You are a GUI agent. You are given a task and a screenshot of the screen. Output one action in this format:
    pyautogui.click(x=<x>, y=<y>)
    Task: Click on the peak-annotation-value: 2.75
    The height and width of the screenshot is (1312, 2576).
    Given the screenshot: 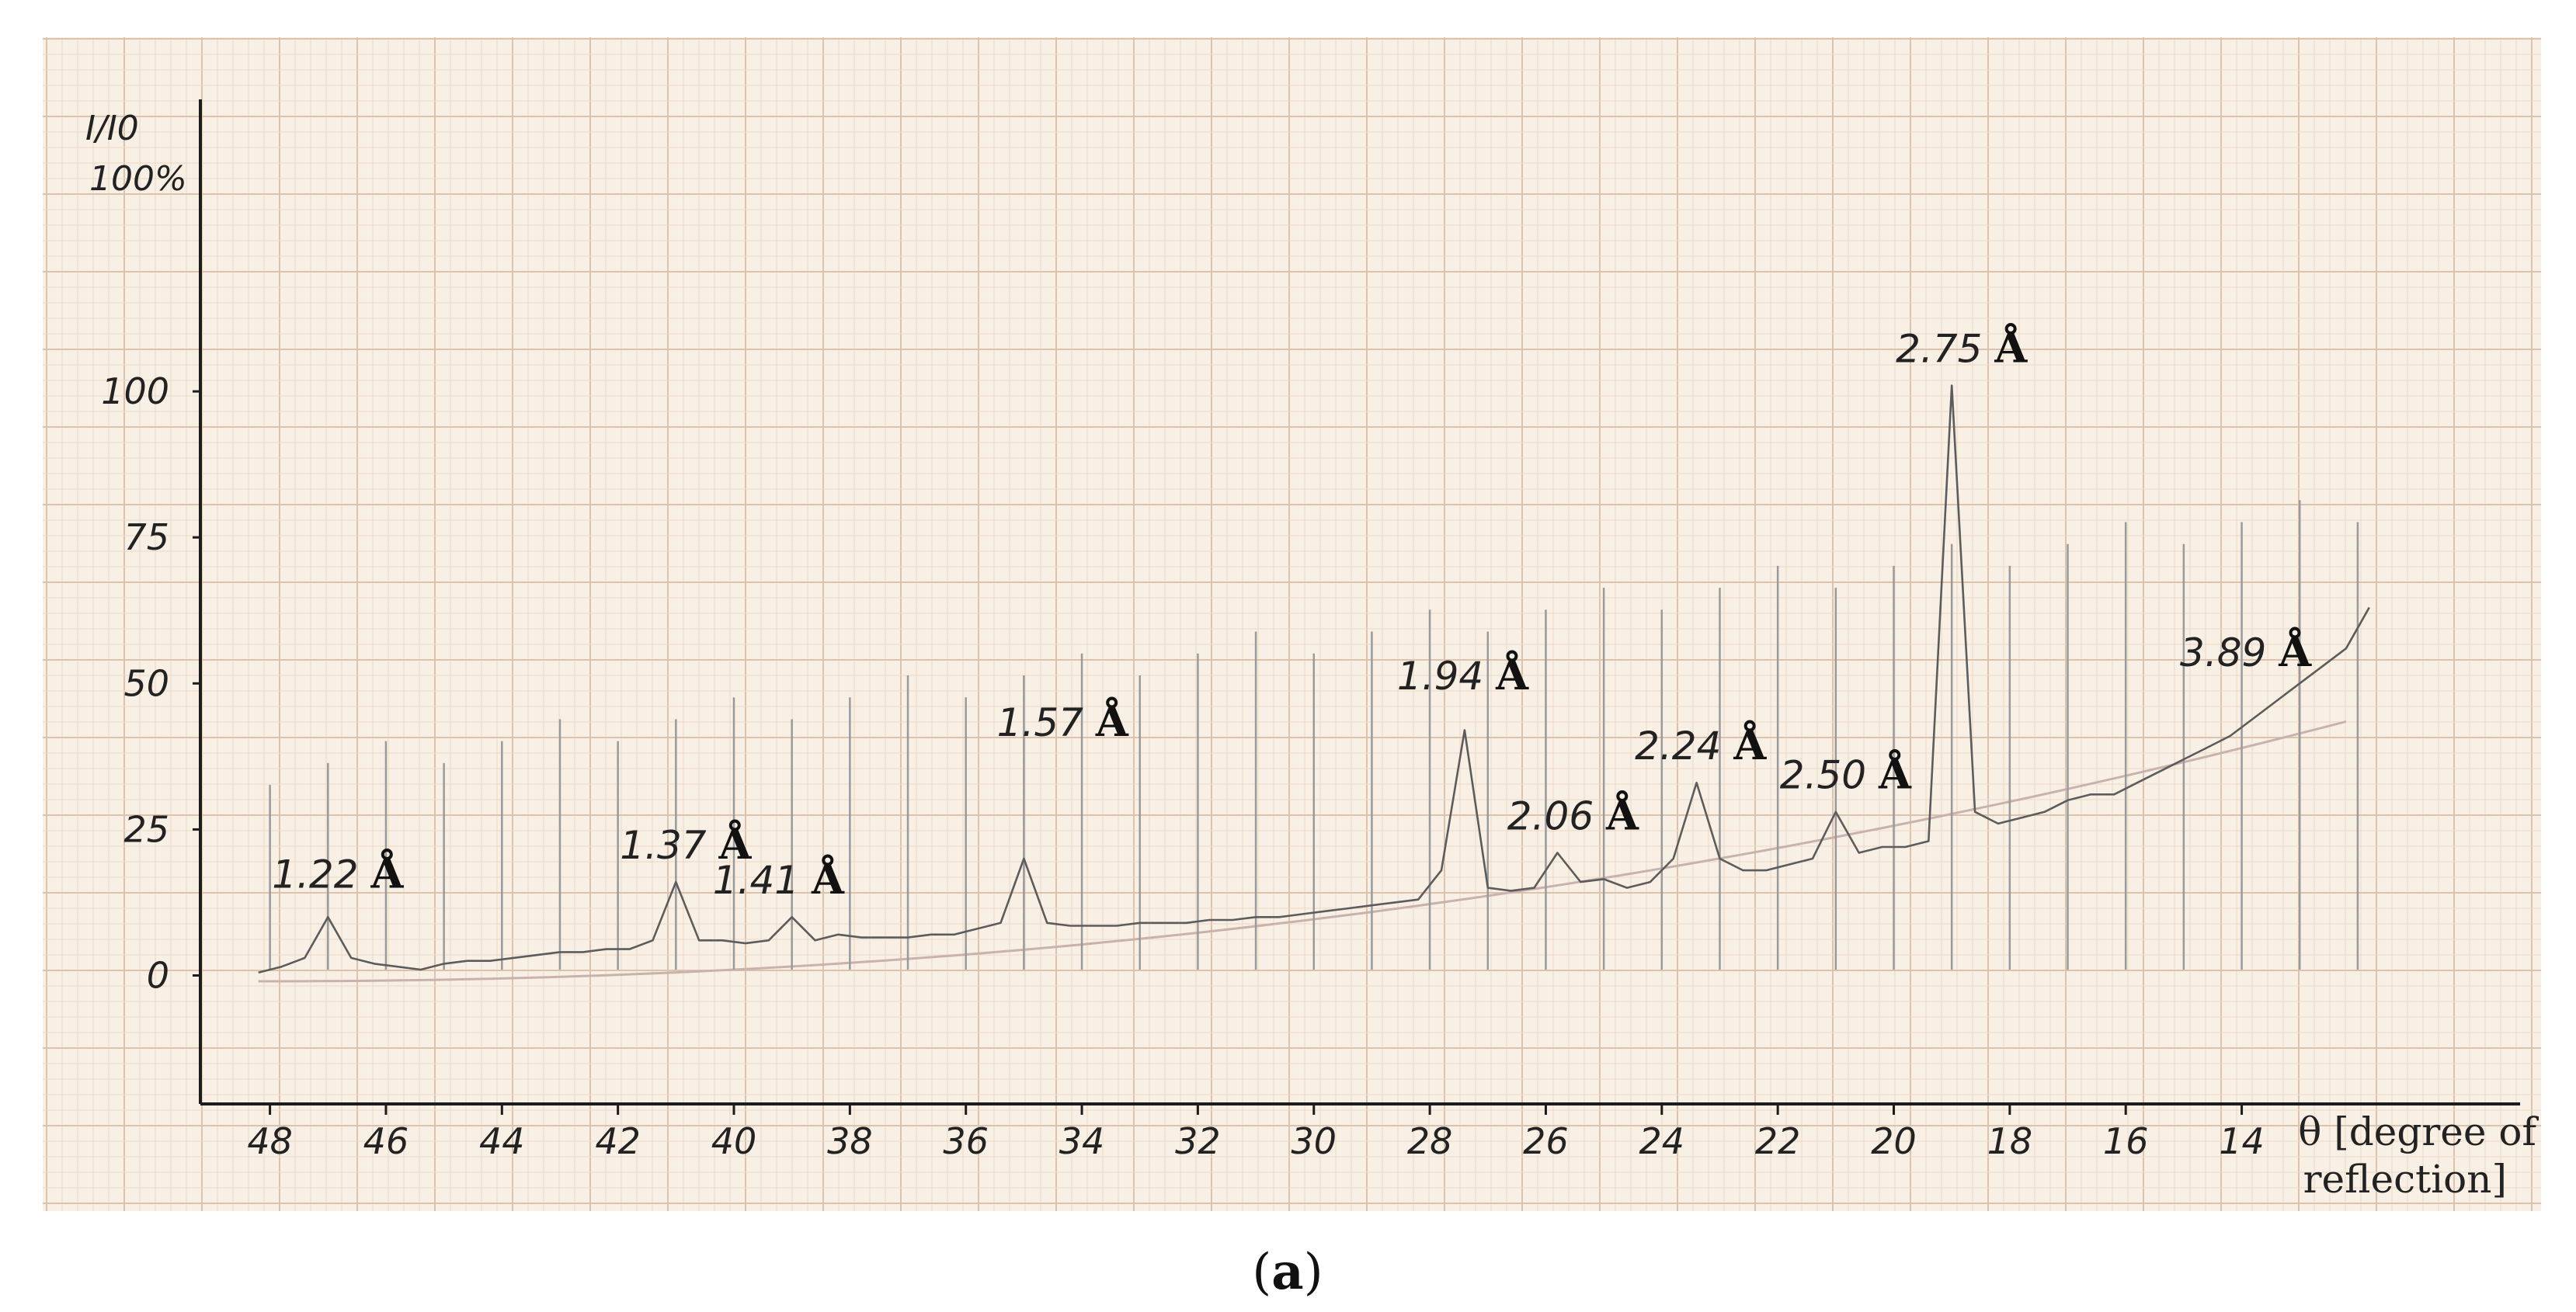 What is the action you would take?
    pyautogui.click(x=1945, y=349)
    